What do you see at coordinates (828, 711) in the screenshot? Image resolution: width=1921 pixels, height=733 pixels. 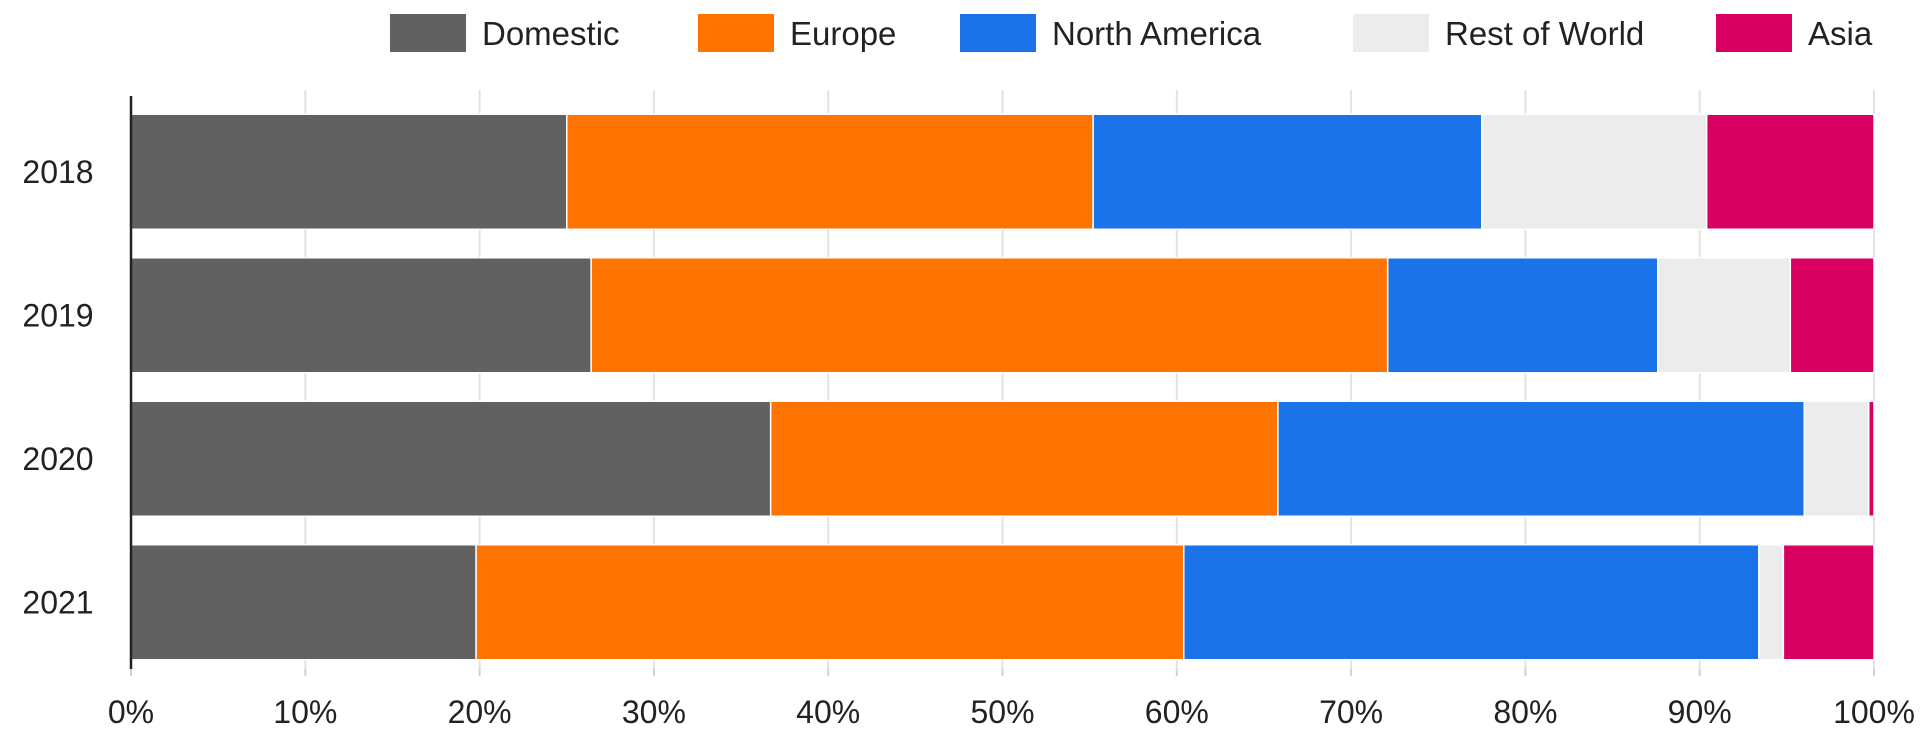 I see `x-tick-label: 40%` at bounding box center [828, 711].